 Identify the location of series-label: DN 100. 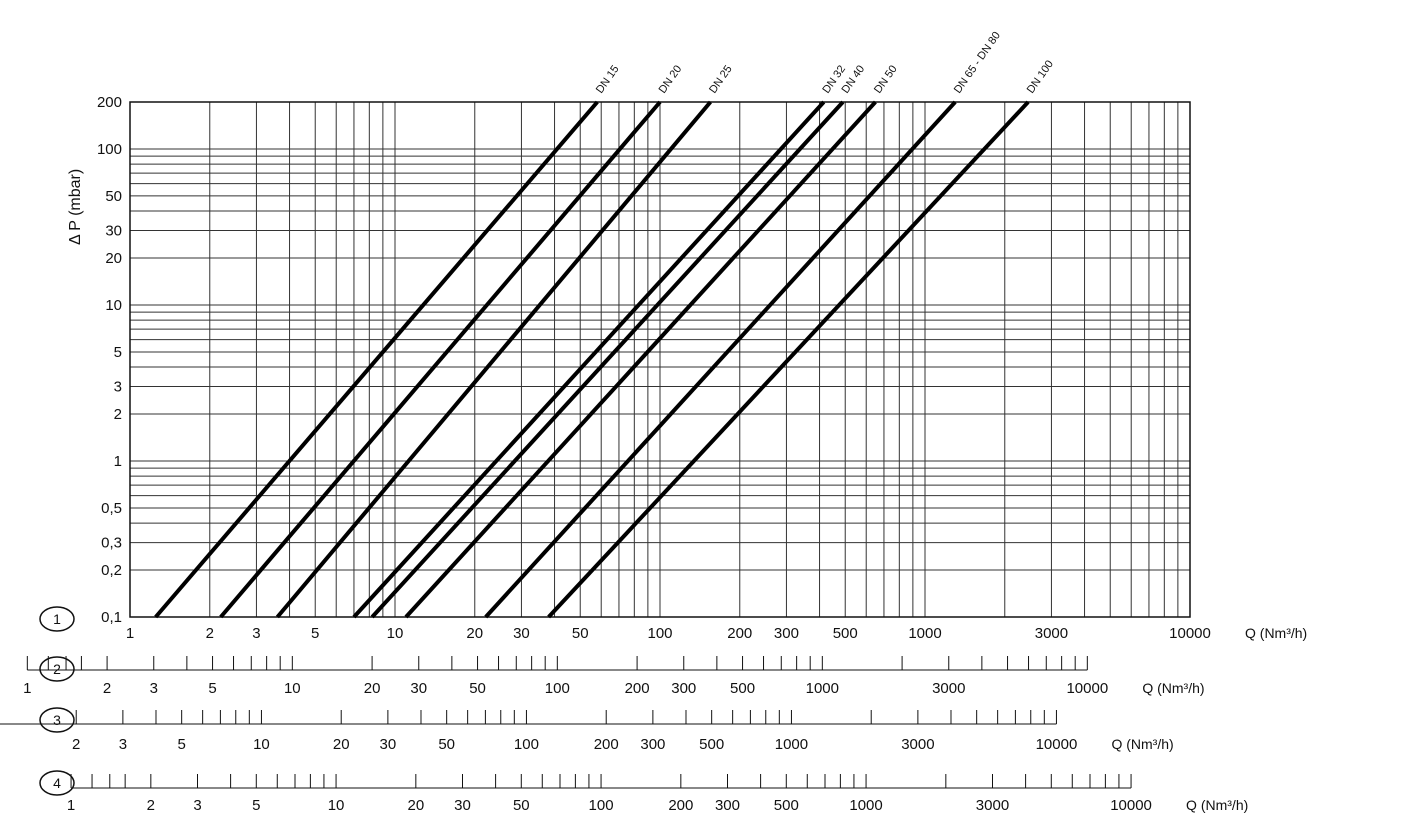
(1040, 76).